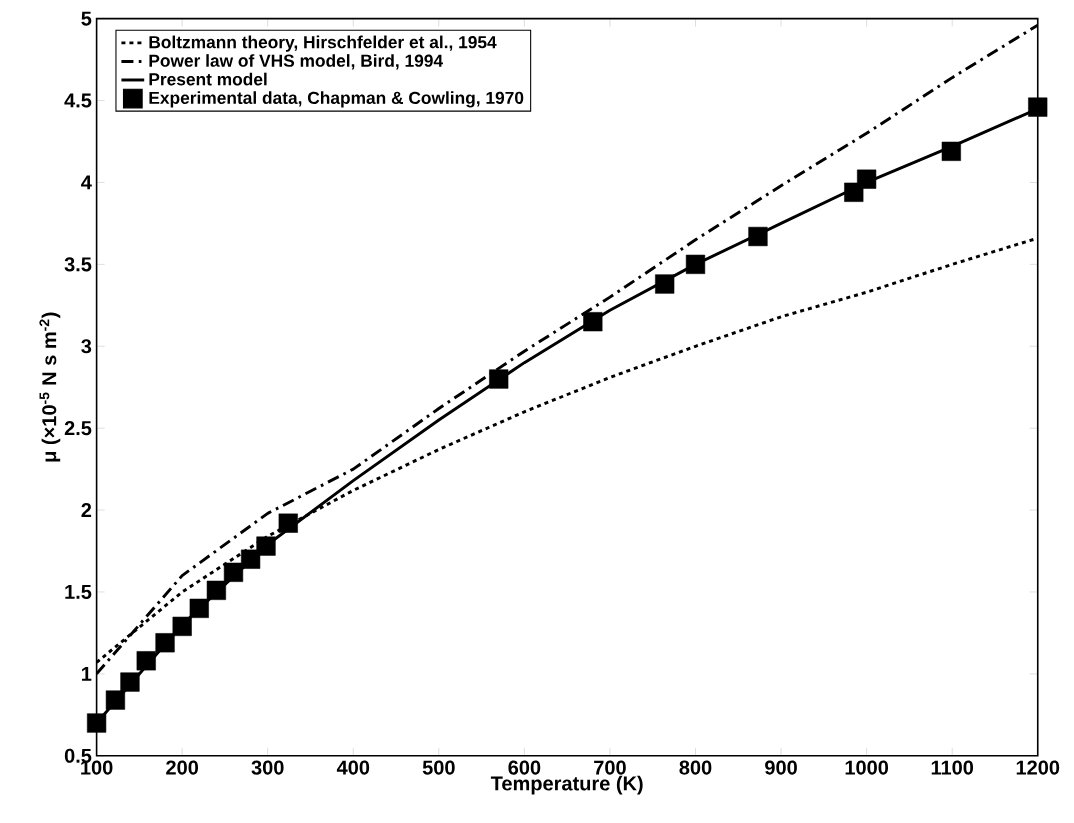 This screenshot has height=823, width=1074. What do you see at coordinates (524, 767) in the screenshot?
I see `x-tick-label: 600` at bounding box center [524, 767].